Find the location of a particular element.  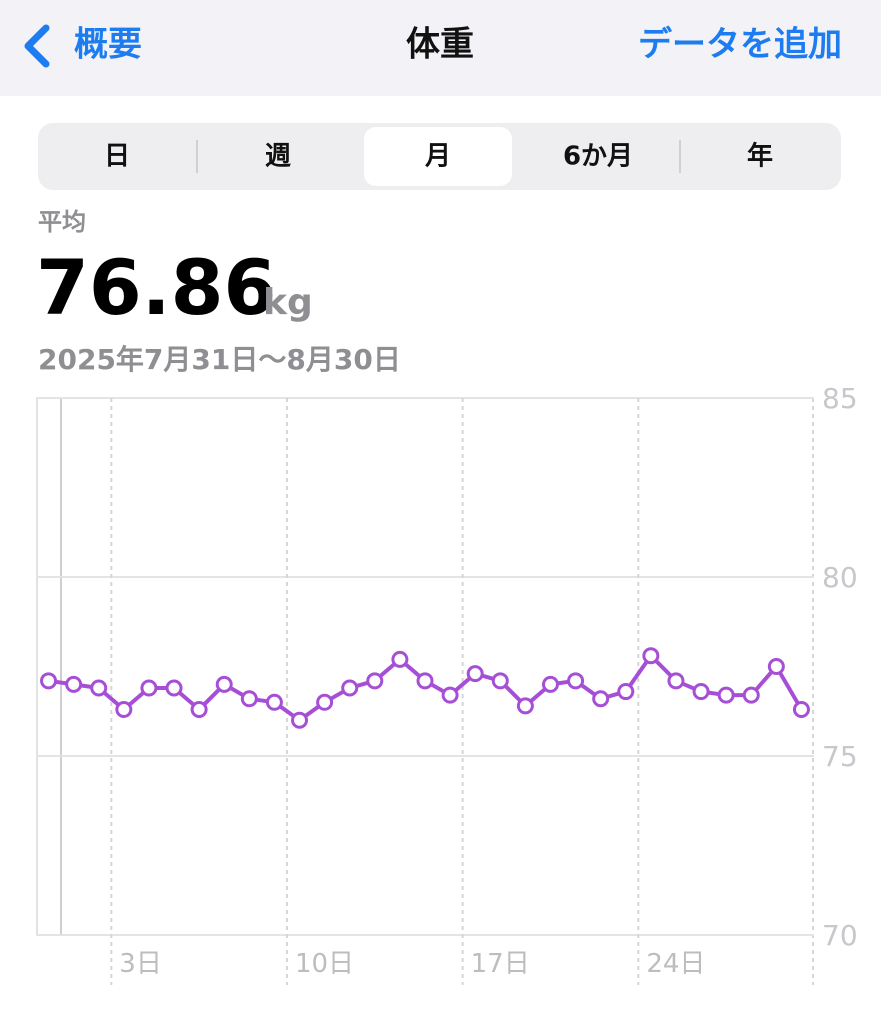

back-button: 概要 is located at coordinates (108, 45).